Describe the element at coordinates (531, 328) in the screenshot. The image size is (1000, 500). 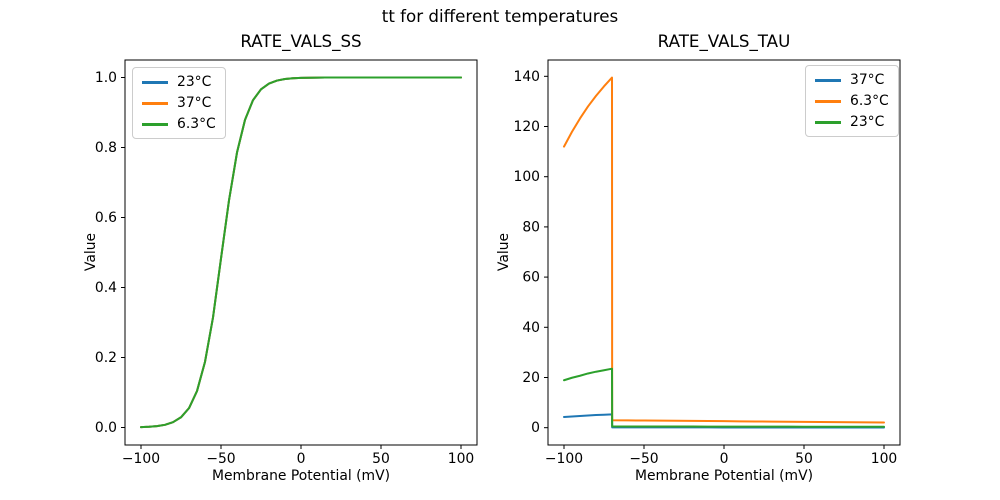
I see `y-tick-label: 40` at that location.